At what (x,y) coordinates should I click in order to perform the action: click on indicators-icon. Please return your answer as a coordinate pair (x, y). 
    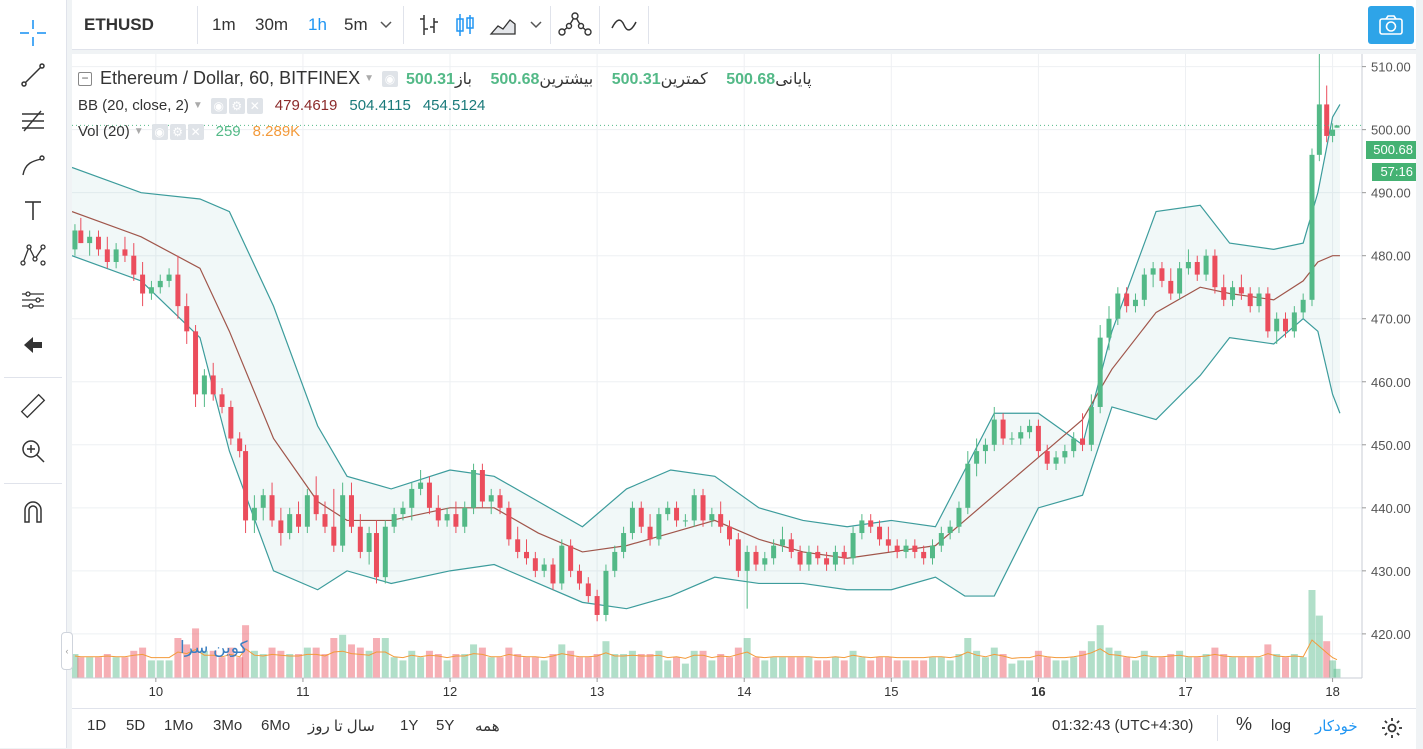
    Looking at the image, I should click on (624, 25).